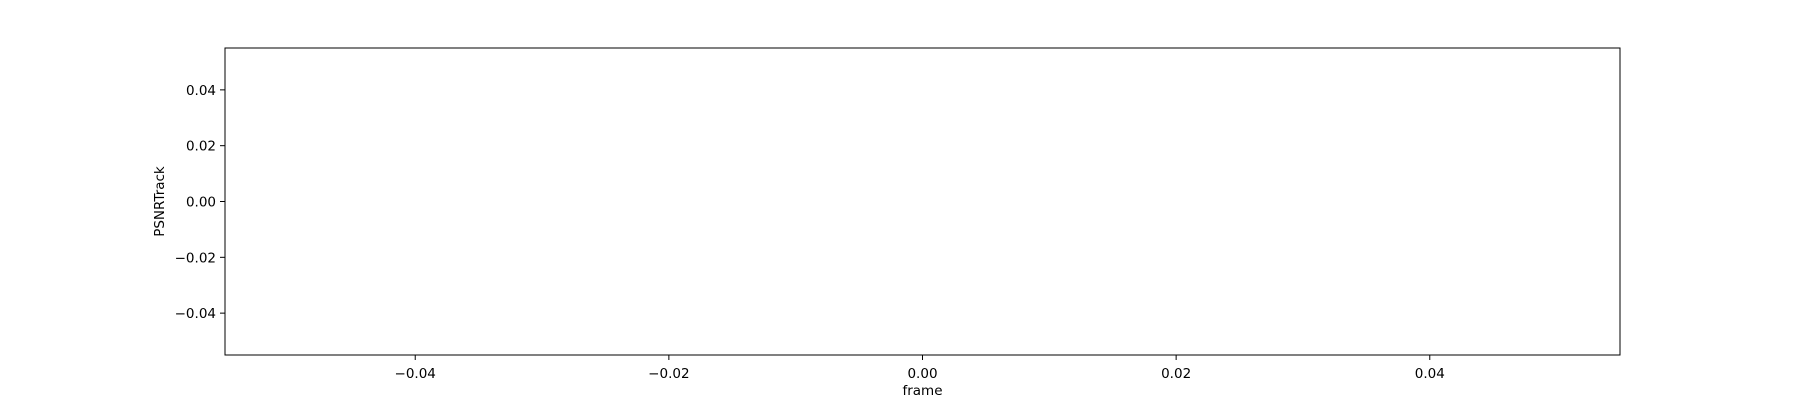 The image size is (1800, 400). Describe the element at coordinates (415, 374) in the screenshot. I see `x-tick-label: −0.04` at that location.